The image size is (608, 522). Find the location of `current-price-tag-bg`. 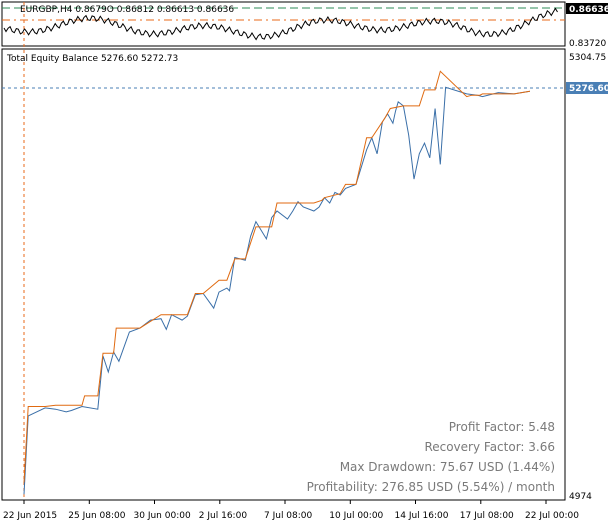

current-price-tag-bg is located at coordinates (587, 8).